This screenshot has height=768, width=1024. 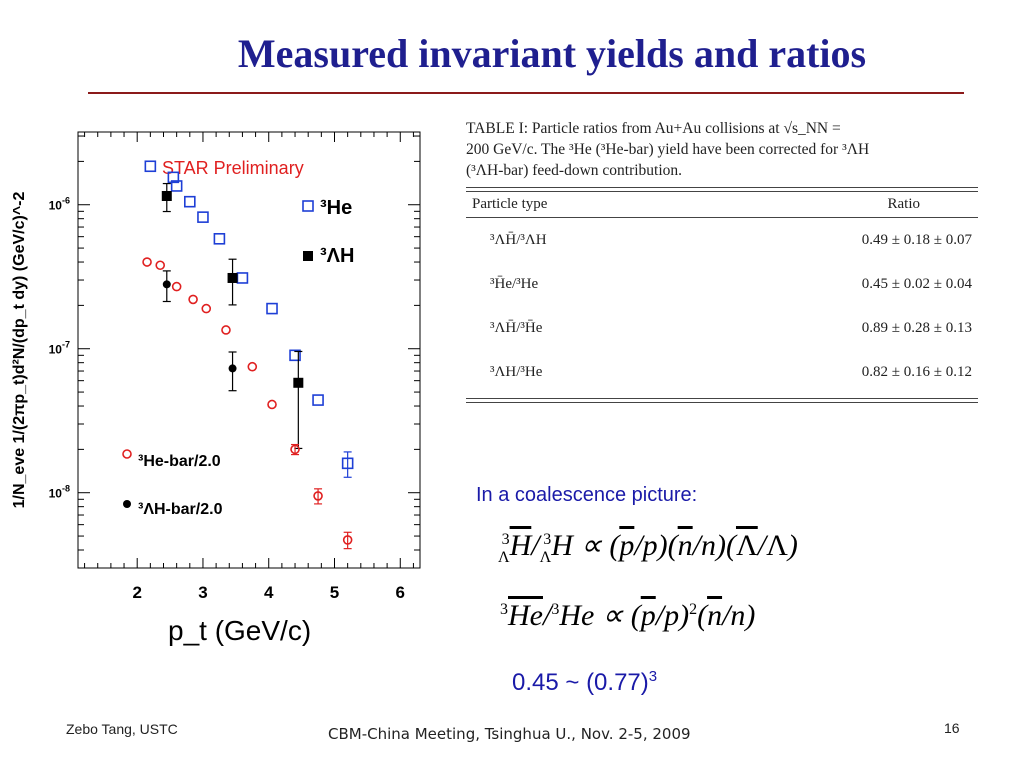 I want to click on x-tick-label: 2, so click(x=136, y=592).